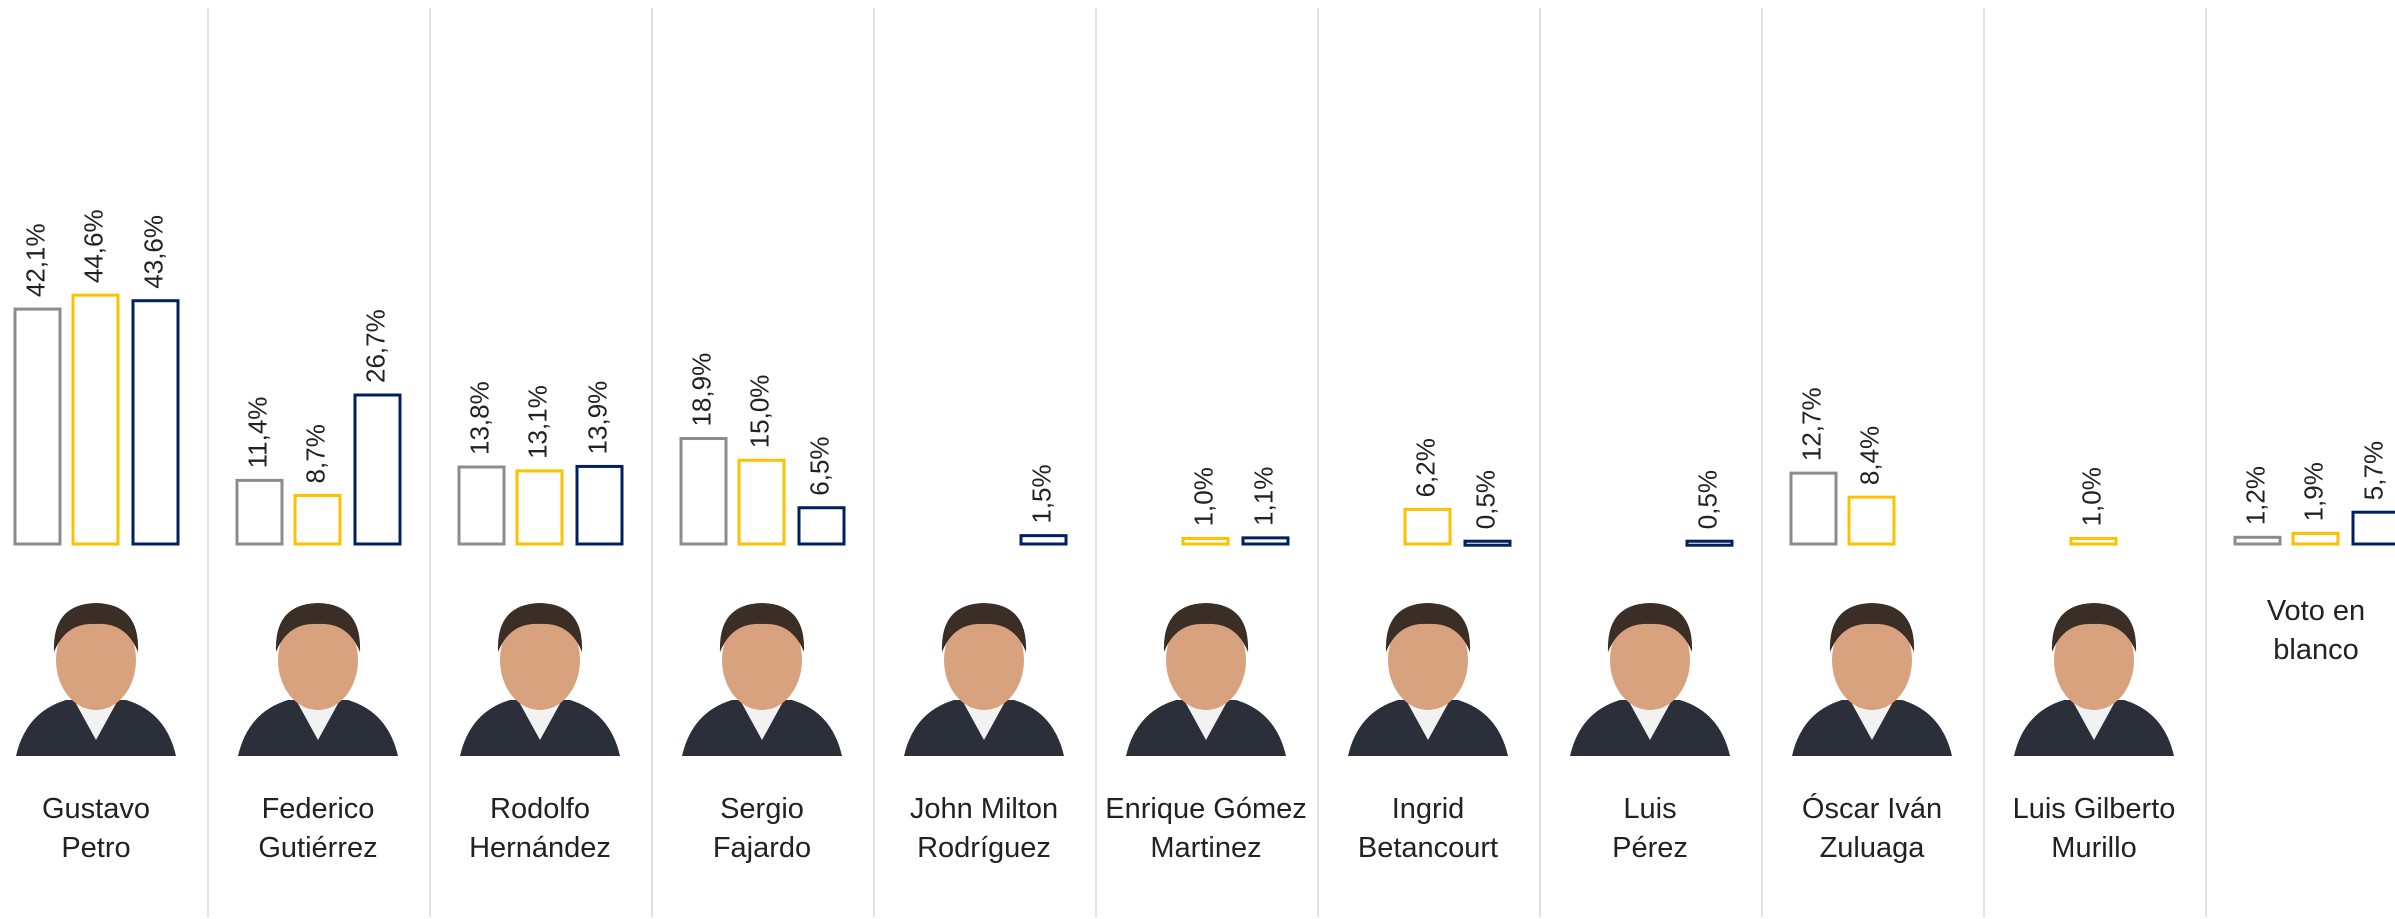  Describe the element at coordinates (597, 418) in the screenshot. I see `value-label: 13,9%` at that location.